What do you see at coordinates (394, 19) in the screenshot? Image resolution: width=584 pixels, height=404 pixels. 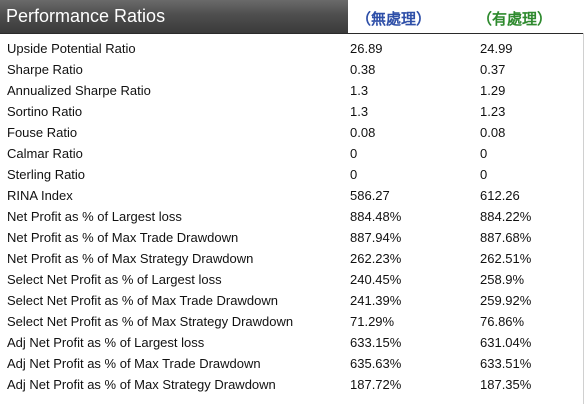 I see `column-header-unprocessed-label: （無處理）` at bounding box center [394, 19].